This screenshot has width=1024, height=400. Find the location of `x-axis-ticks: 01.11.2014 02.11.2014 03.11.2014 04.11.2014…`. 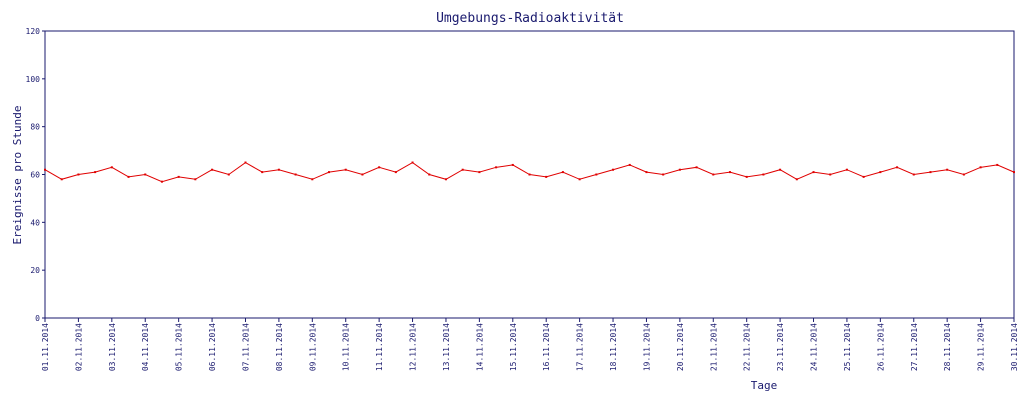

x-axis-ticks: 01.11.2014 02.11.2014 03.11.2014 04.11.2014… is located at coordinates (530, 344).